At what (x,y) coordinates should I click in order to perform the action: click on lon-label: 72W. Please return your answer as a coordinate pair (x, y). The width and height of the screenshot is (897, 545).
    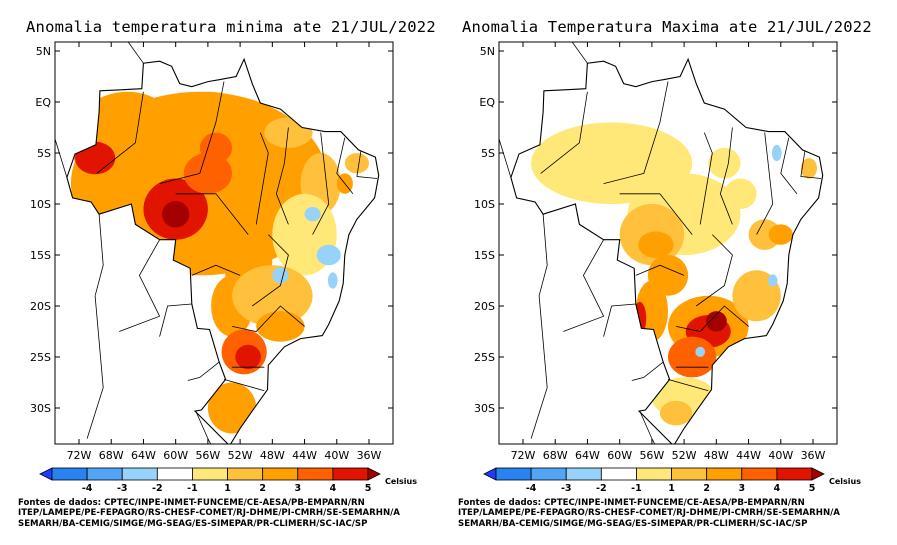
    Looking at the image, I should click on (523, 455).